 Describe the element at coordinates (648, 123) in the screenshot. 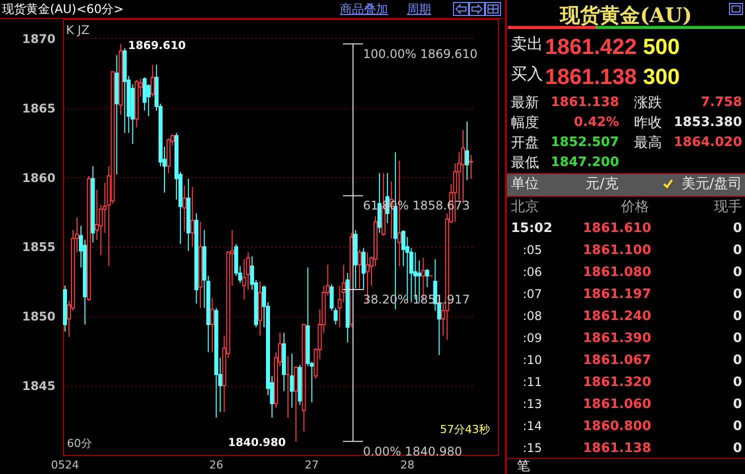

I see `text: 昨收` at that location.